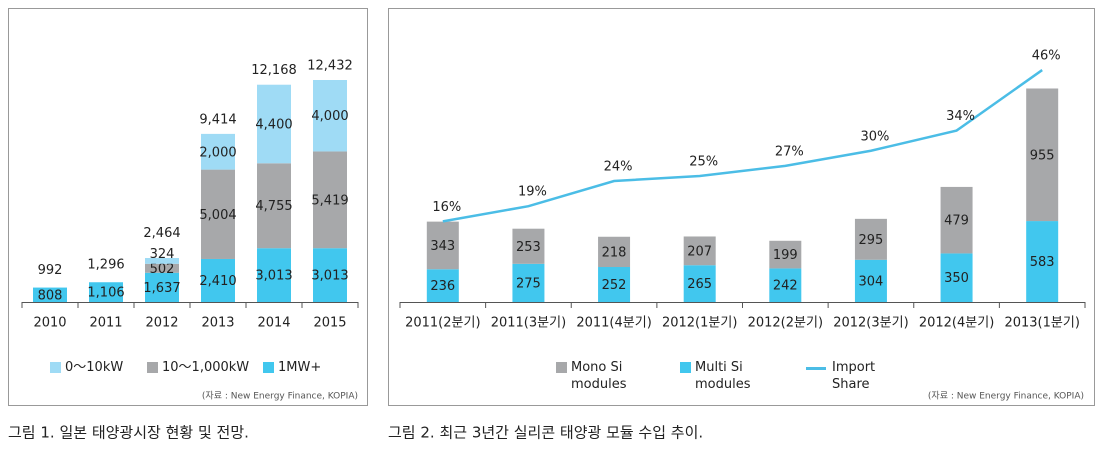 The image size is (1102, 449). I want to click on legend-label: 10～1,000kW, so click(206, 367).